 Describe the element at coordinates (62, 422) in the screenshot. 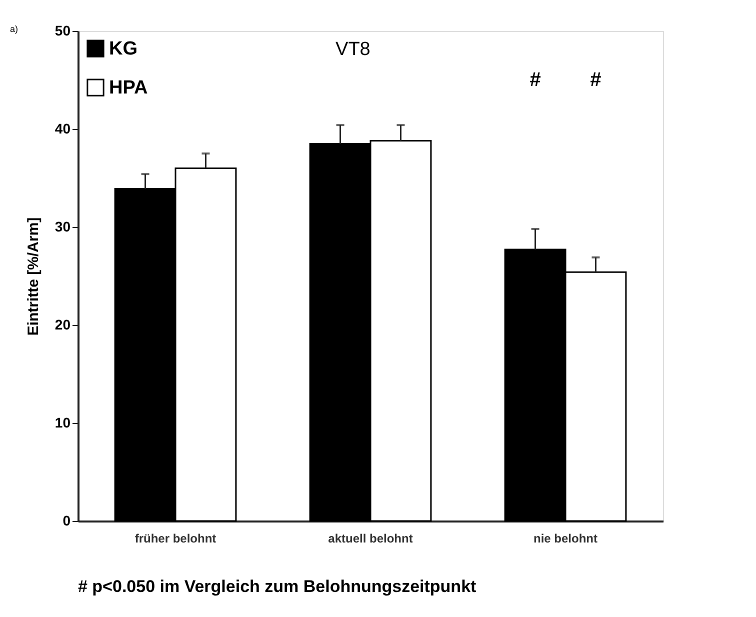

I see `y-tick-label: 10` at that location.